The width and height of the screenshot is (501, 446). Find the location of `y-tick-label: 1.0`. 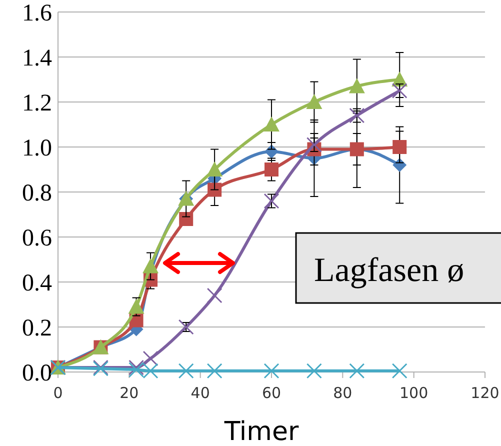

y-tick-label: 1.0 is located at coordinates (37, 148).